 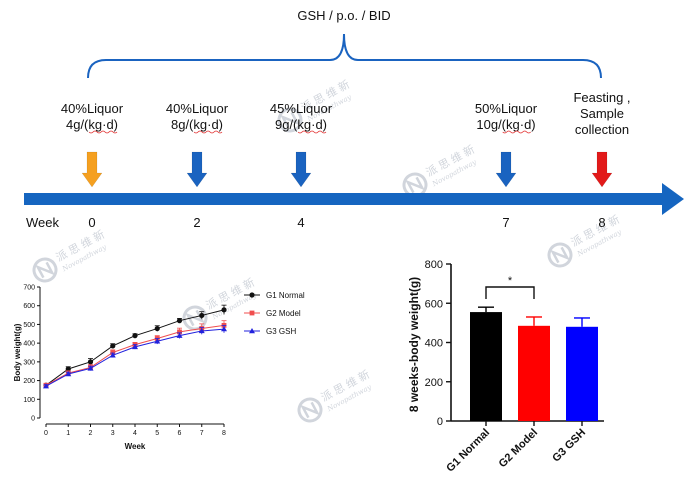 I want to click on y-tick-label: 300, so click(x=29, y=362).